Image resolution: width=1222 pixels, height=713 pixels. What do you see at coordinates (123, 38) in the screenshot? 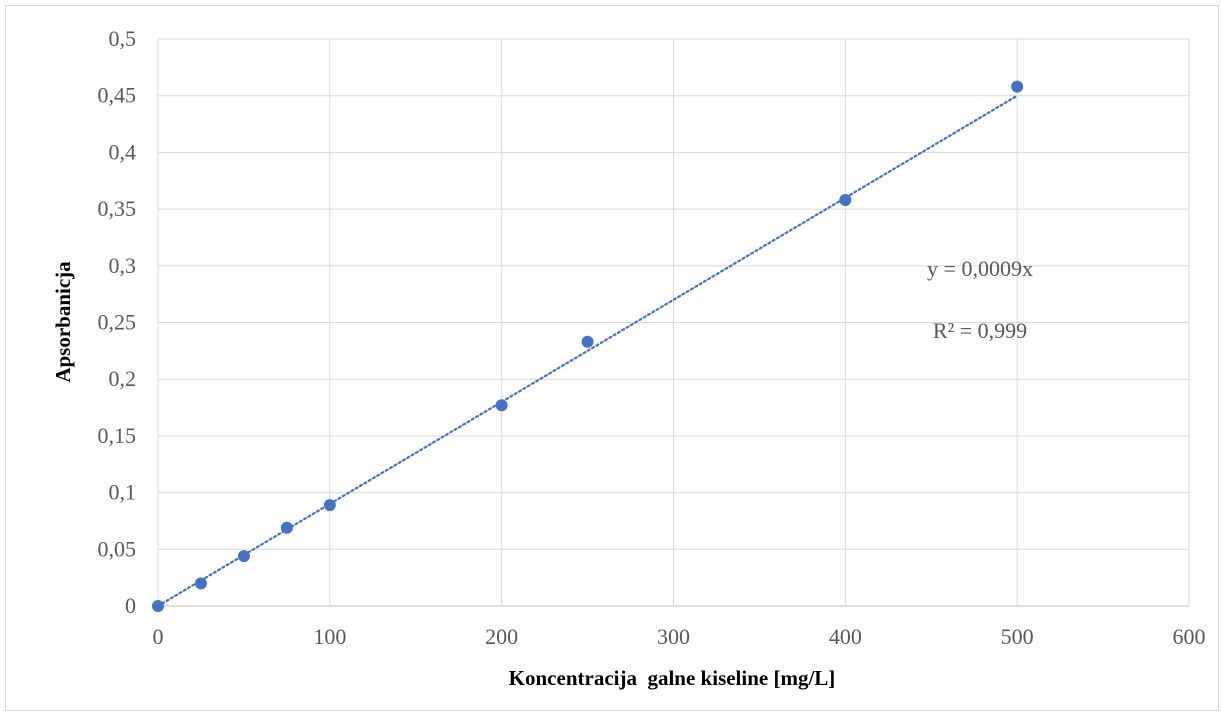
I see `y-tick-label: 0,5` at bounding box center [123, 38].